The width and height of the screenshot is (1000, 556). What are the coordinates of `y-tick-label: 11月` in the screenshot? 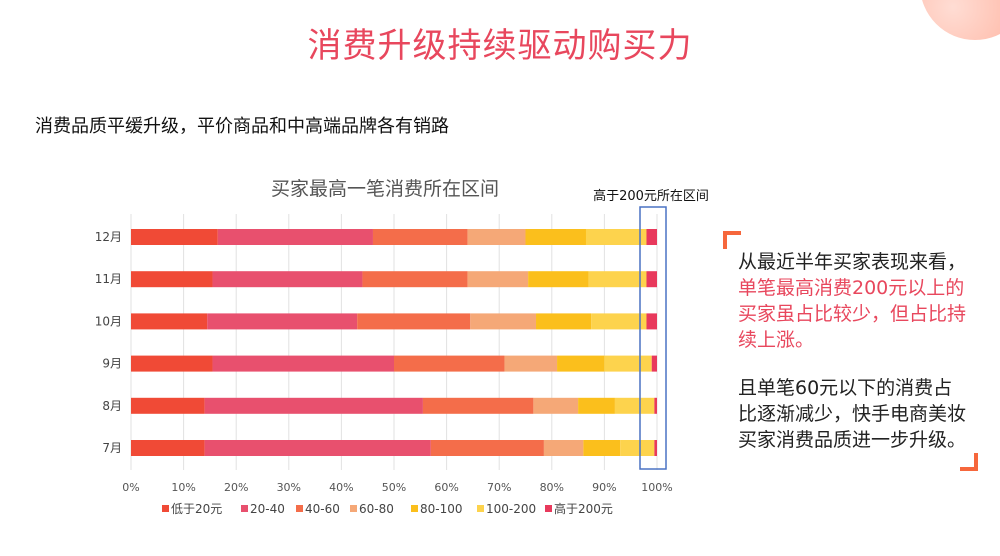 It's located at (108, 279).